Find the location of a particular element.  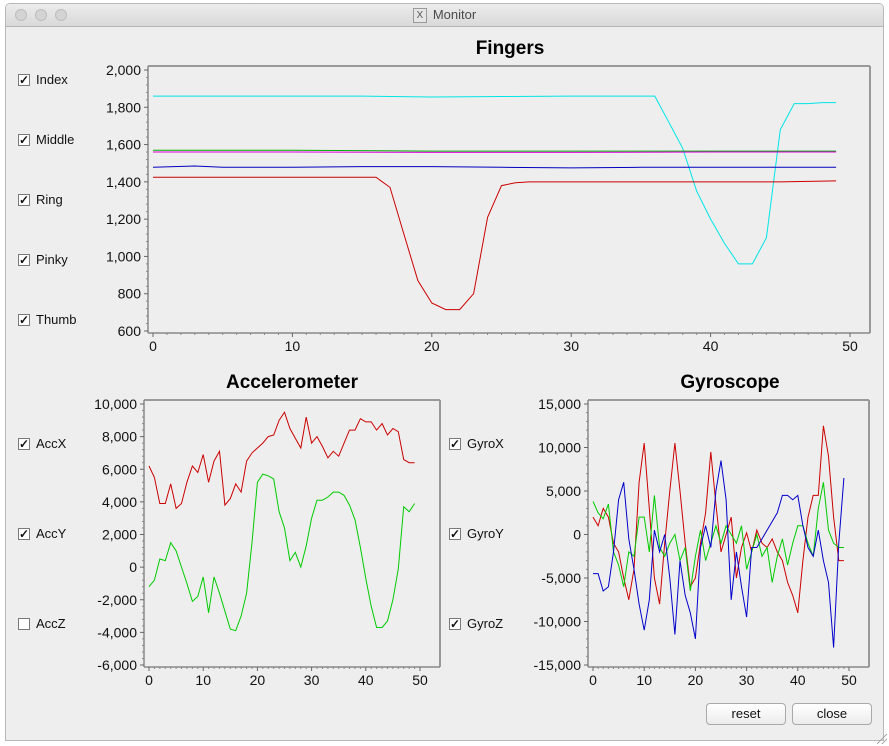

fingers-ytick-label: 600 is located at coordinates (130, 331).